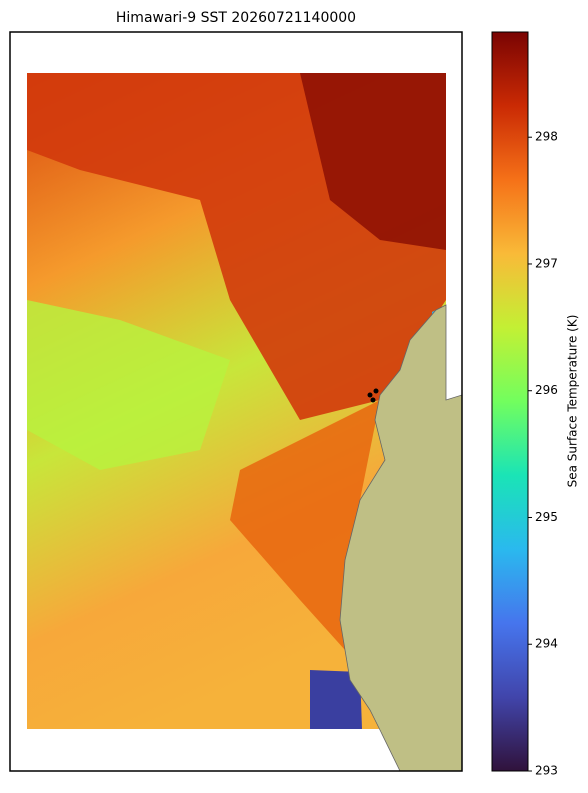  I want to click on colorbar-tick-label: 298, so click(546, 137).